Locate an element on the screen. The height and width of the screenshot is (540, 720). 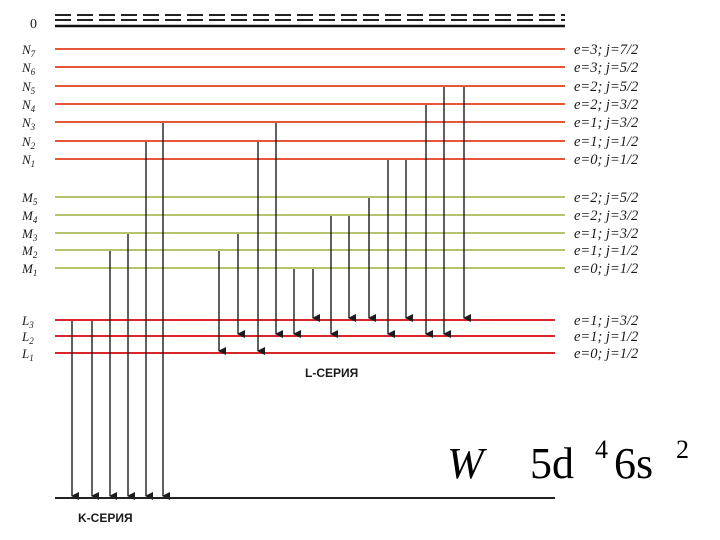
ionization-limit: 0 is located at coordinates (297, 23).